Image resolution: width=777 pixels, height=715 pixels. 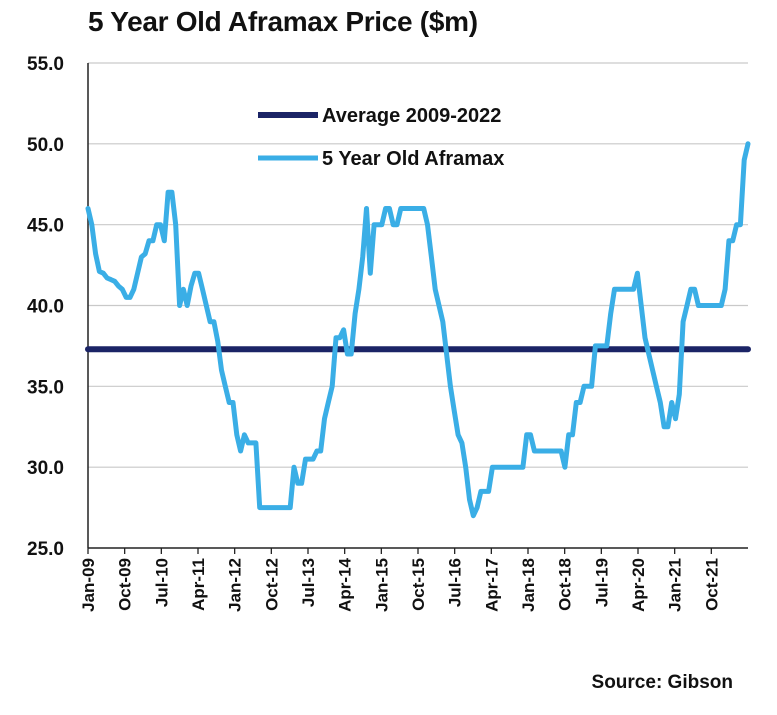 What do you see at coordinates (711, 584) in the screenshot?
I see `x-tick-label: Oct-21` at bounding box center [711, 584].